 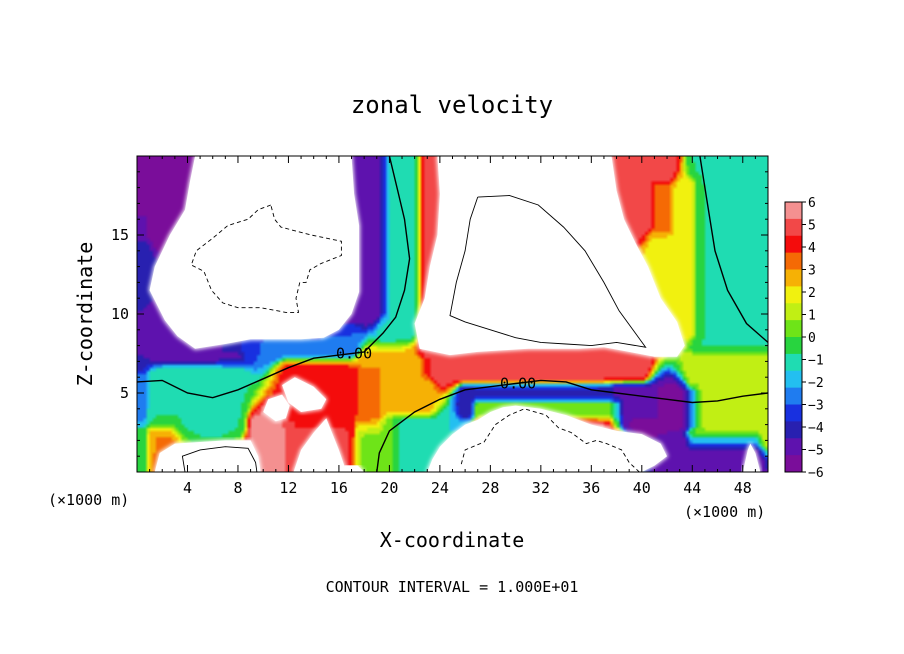 What do you see at coordinates (237, 488) in the screenshot?
I see `x-tick-label: 8` at bounding box center [237, 488].